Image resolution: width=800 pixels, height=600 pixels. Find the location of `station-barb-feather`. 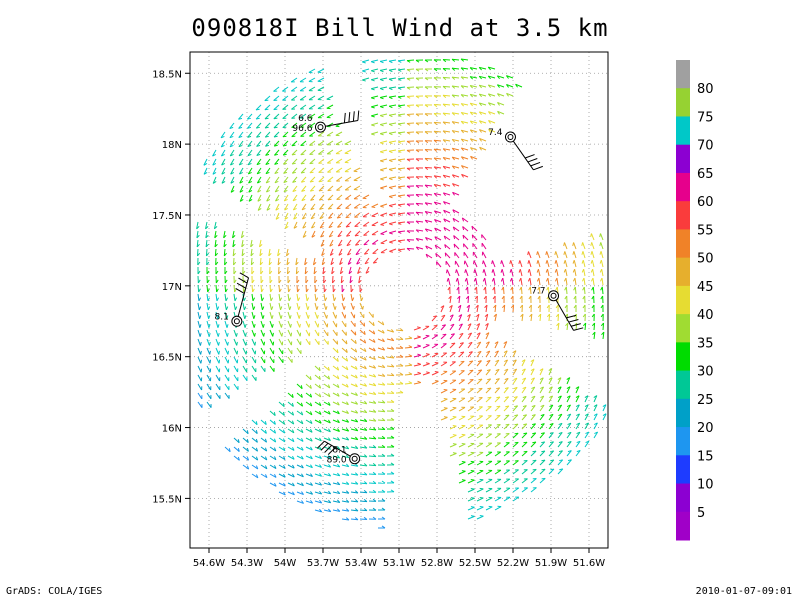

station-barb-feather is located at coordinates (532, 160).